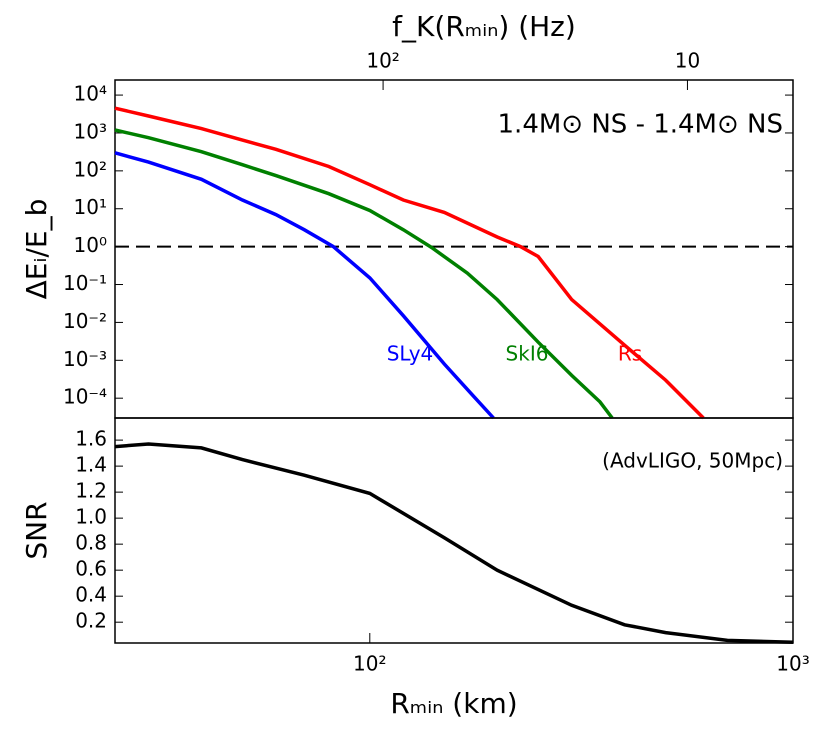 Image resolution: width=831 pixels, height=737 pixels. Describe the element at coordinates (91, 543) in the screenshot. I see `y-tick-label: 0.8` at that location.